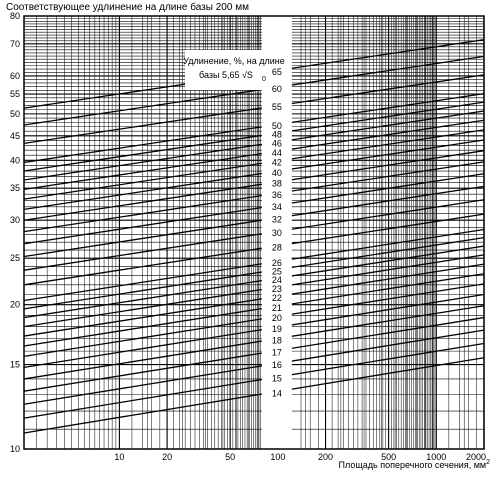 The height and width of the screenshot is (477, 498). Describe the element at coordinates (277, 365) in the screenshot. I see `series-label: 16` at that location.